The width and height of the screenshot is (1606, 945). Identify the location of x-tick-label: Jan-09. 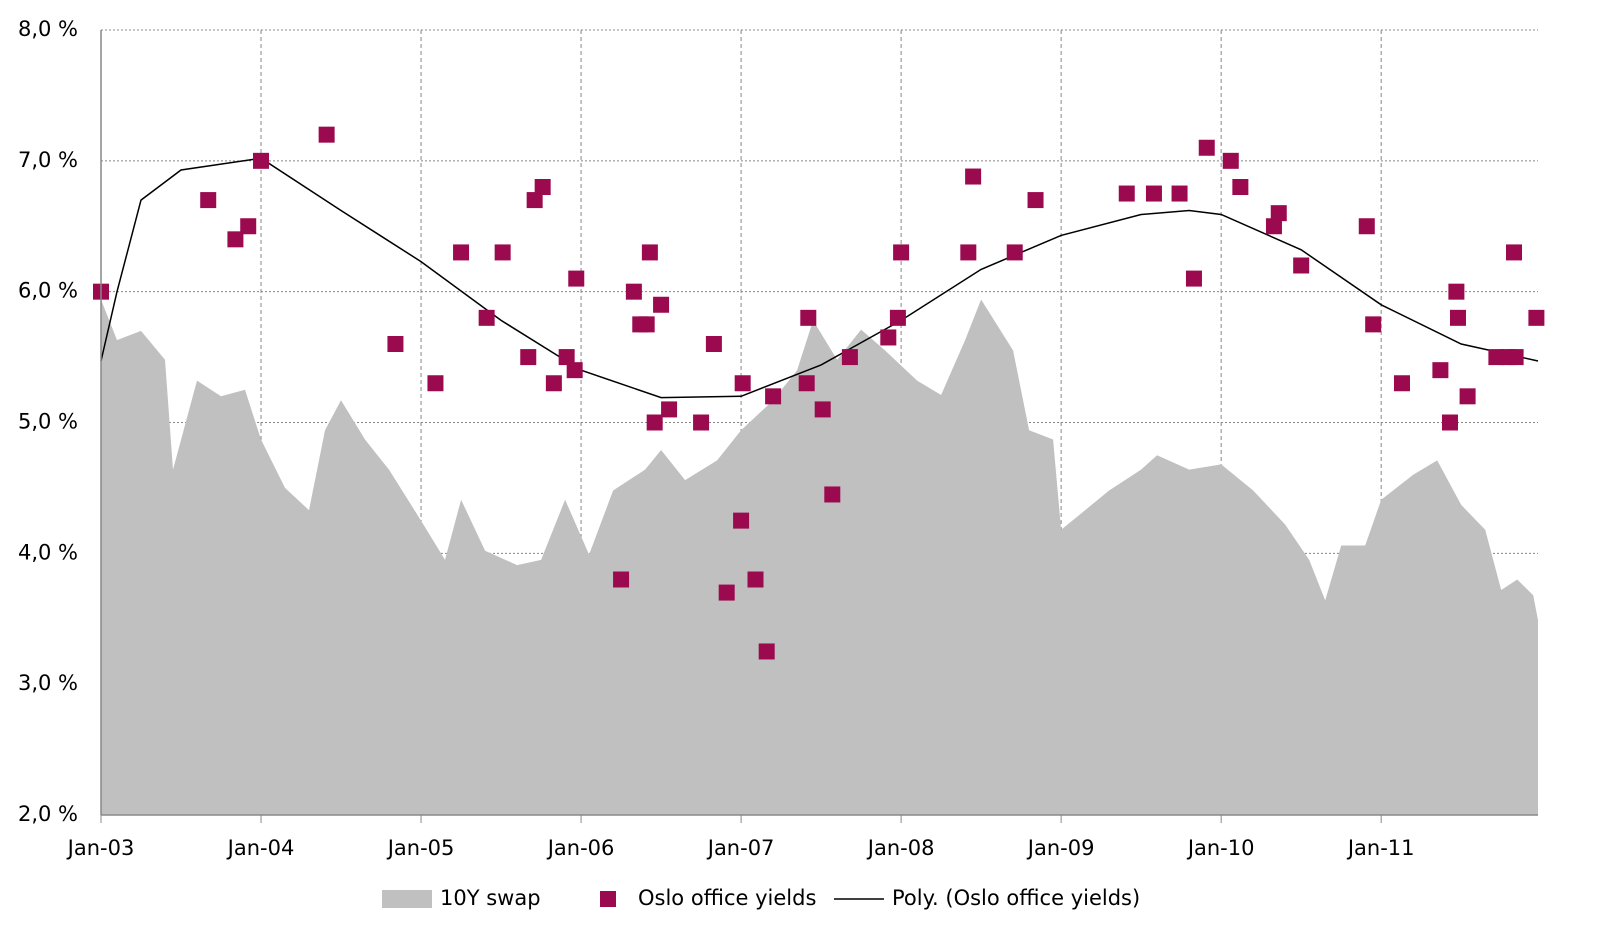
(1060, 848).